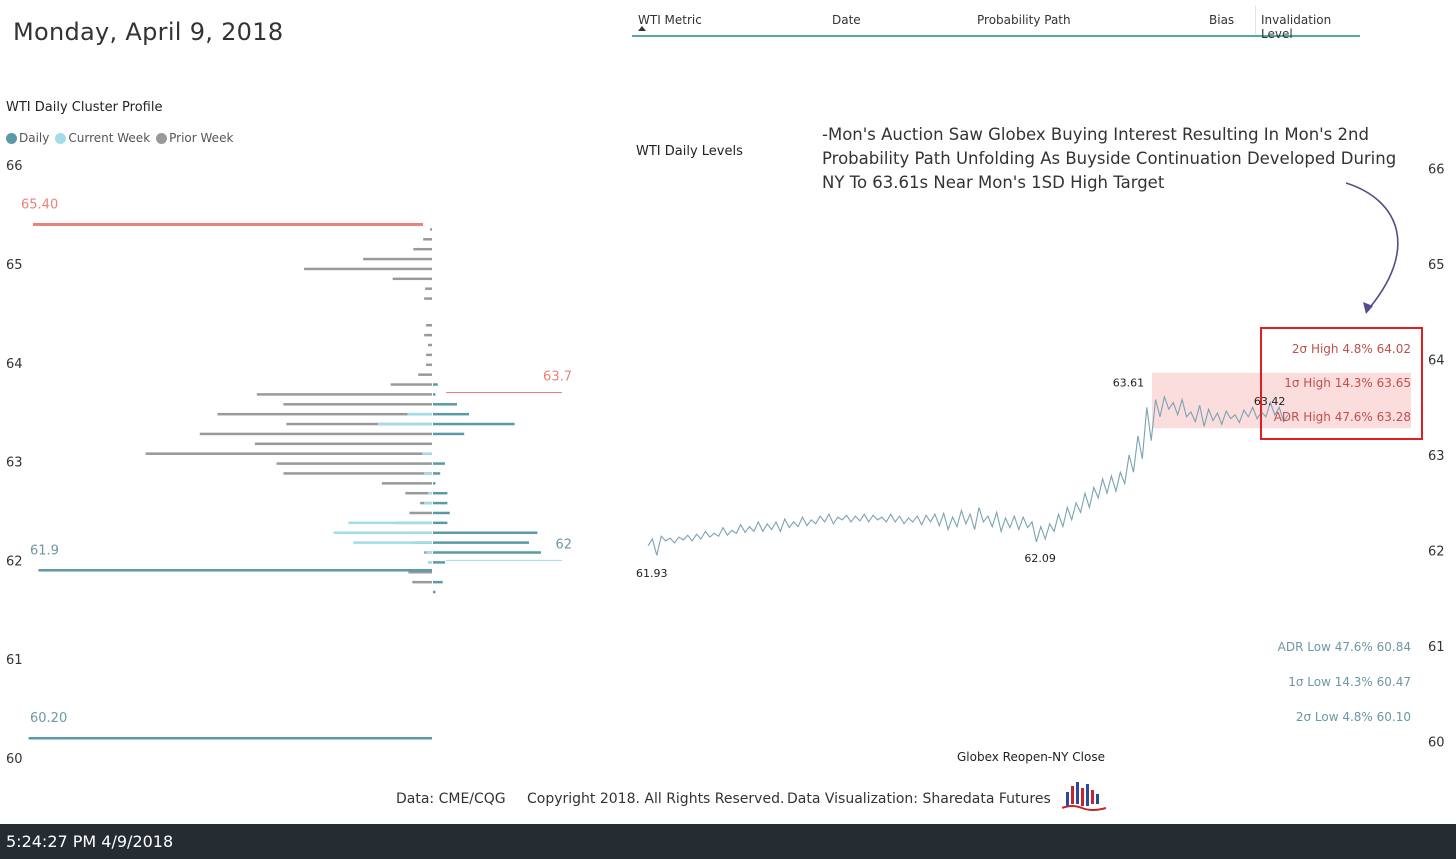 The height and width of the screenshot is (859, 1456). What do you see at coordinates (148, 32) in the screenshot?
I see `page-date-title: Monday, April 9, 2018` at bounding box center [148, 32].